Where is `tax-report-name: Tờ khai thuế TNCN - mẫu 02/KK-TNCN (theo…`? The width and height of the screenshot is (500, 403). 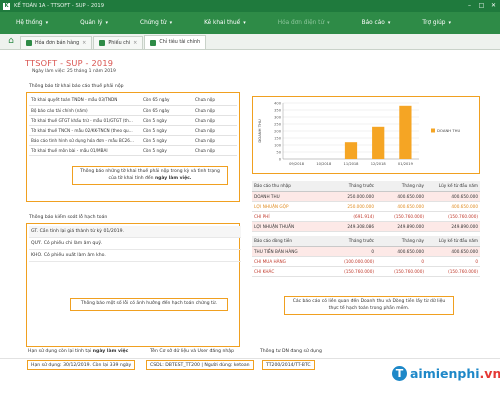 tax-report-name: Tờ khai thuế TNCN - mẫu 02/KK-TNCN (theo… is located at coordinates (85, 130).